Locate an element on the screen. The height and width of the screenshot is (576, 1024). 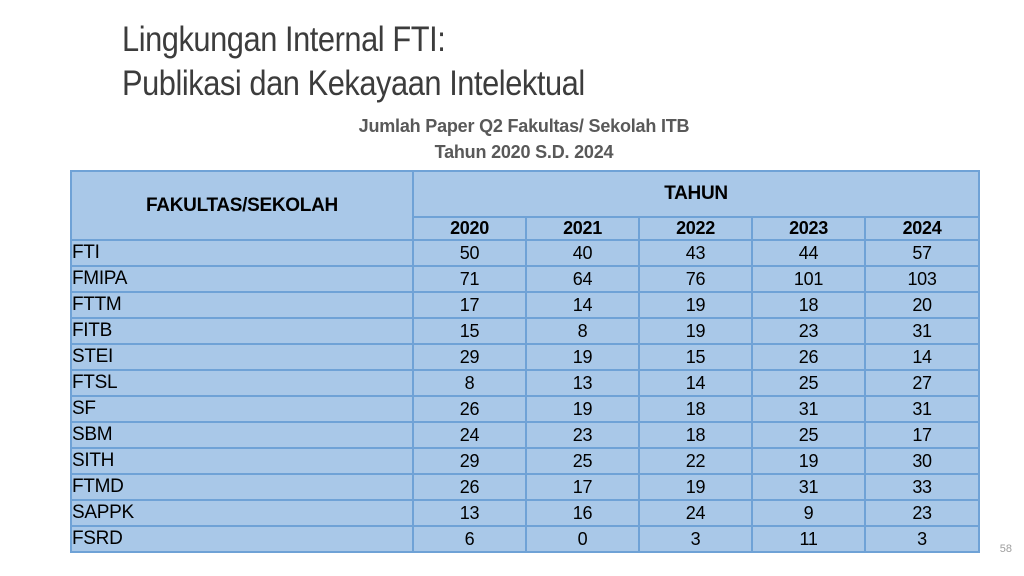
table-row: FITB 15 8 19 23 31 is located at coordinates (525, 331).